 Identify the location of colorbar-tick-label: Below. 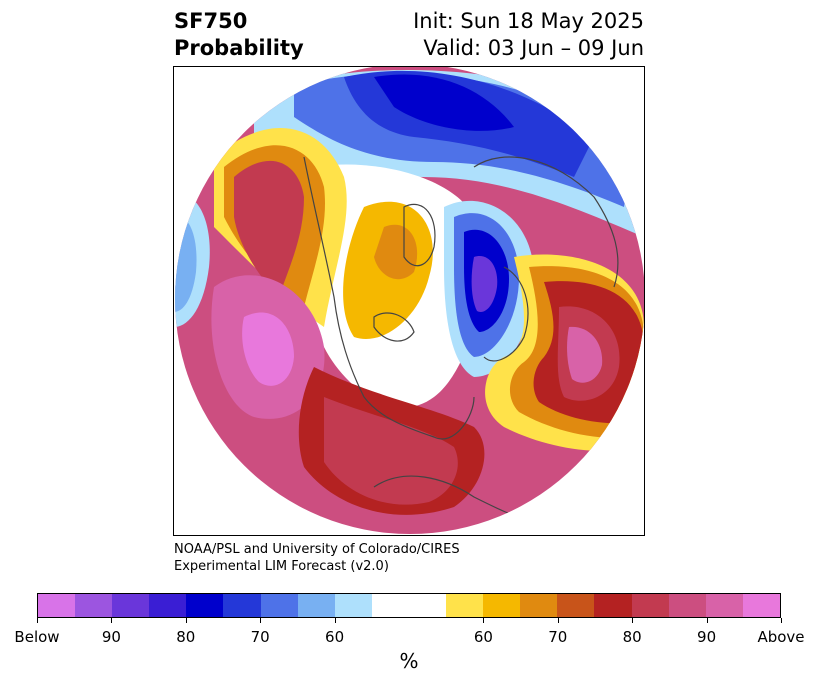
(37, 637).